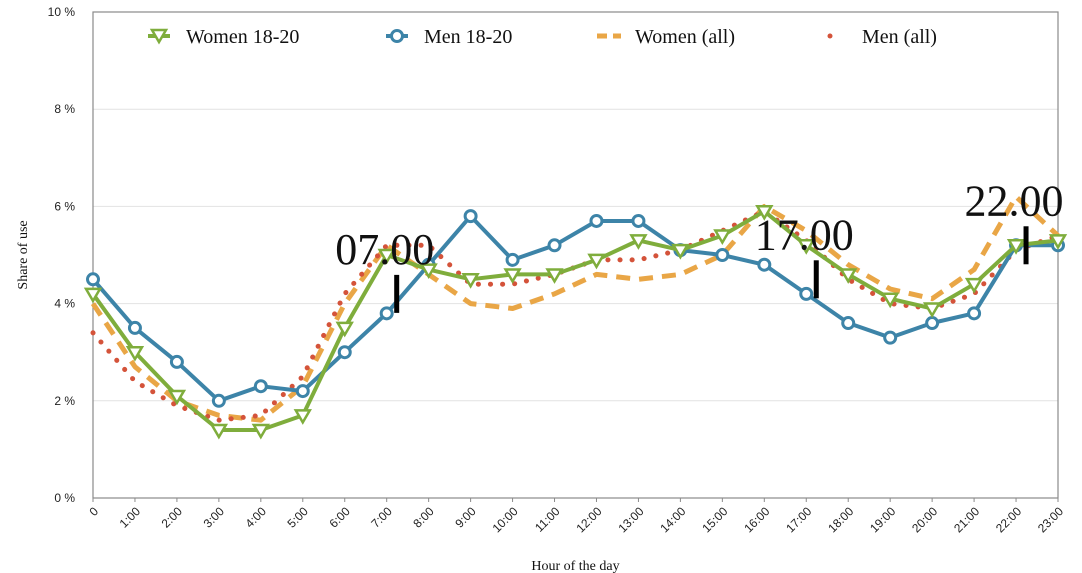  Describe the element at coordinates (1008, 519) in the screenshot. I see `x-tick-label: 22:00` at that location.